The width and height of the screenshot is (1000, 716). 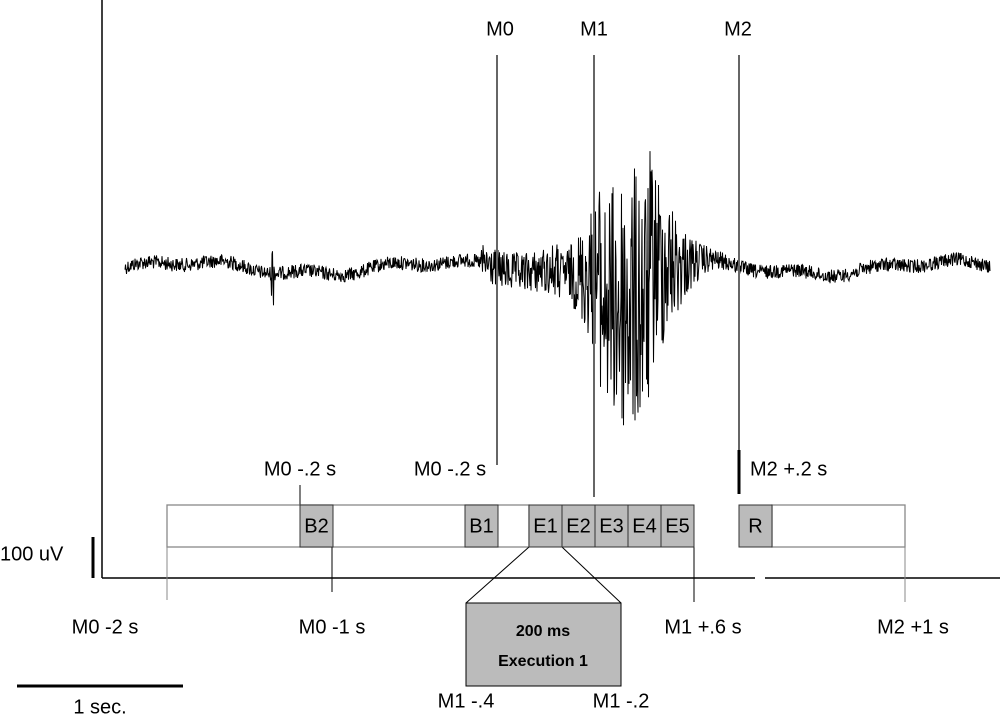 What do you see at coordinates (913, 627) in the screenshot?
I see `lower-label: M2 +1 s` at bounding box center [913, 627].